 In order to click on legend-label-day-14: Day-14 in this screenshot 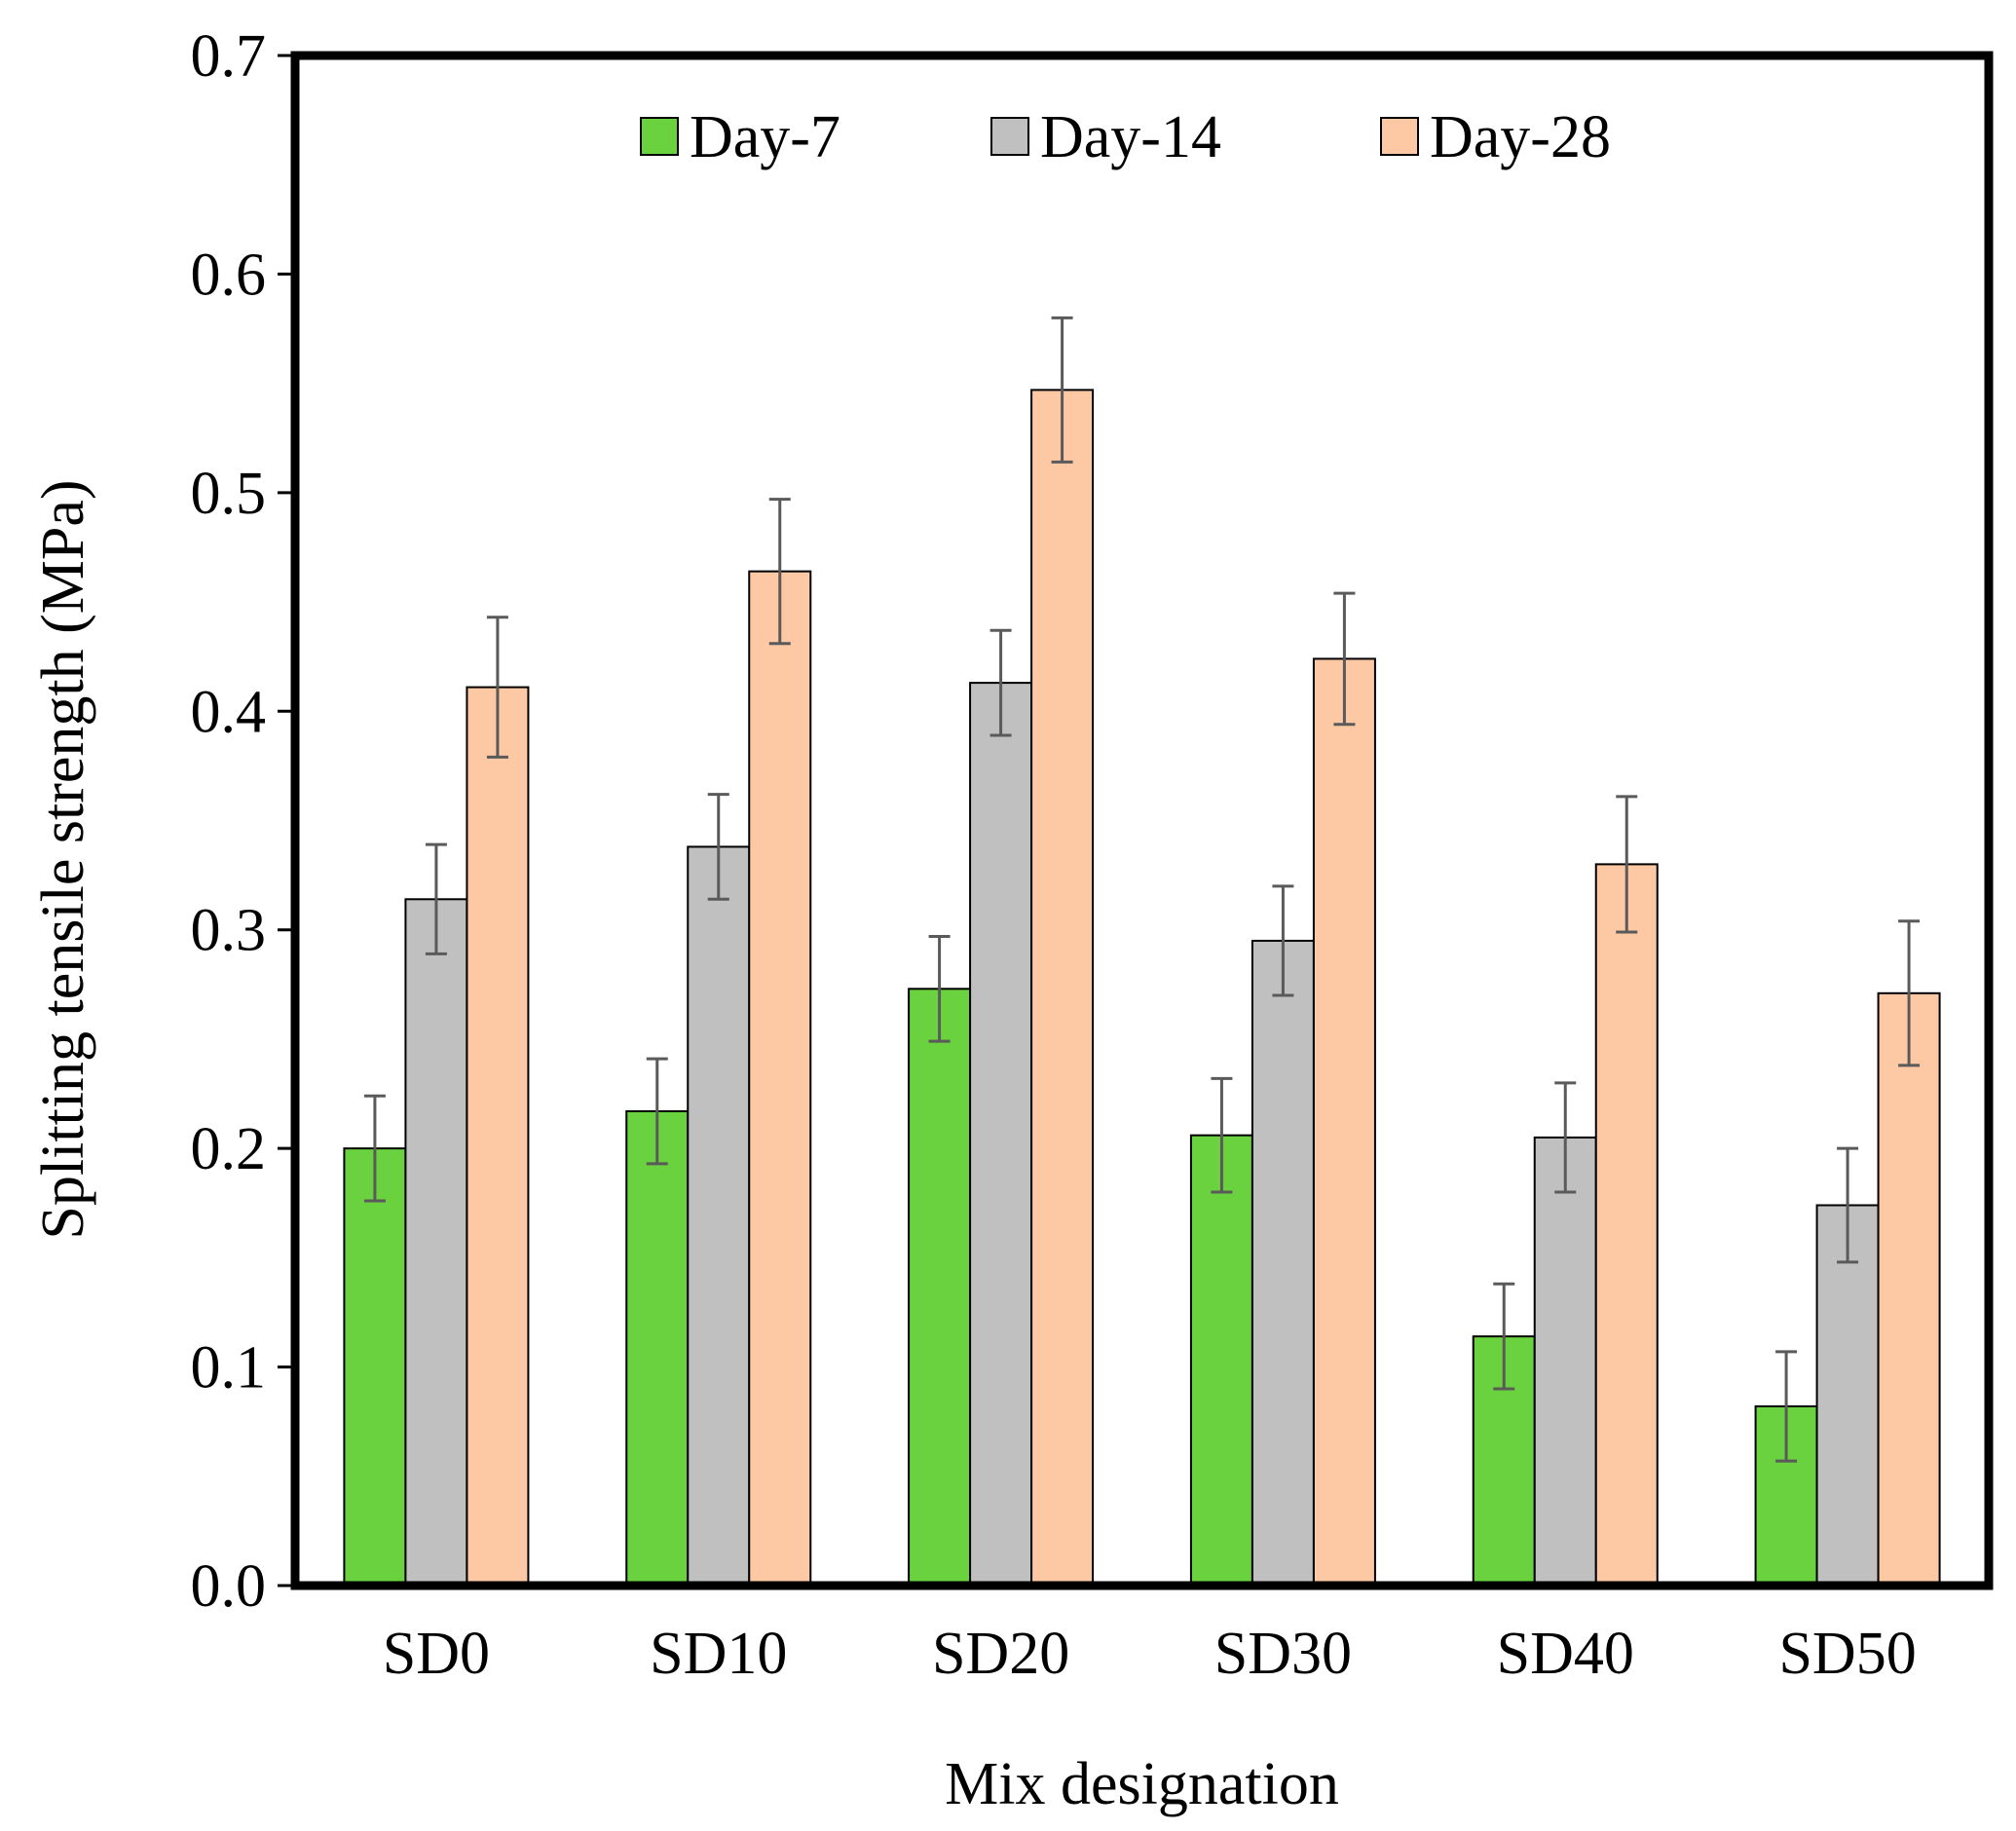, I will do `click(1130, 137)`.